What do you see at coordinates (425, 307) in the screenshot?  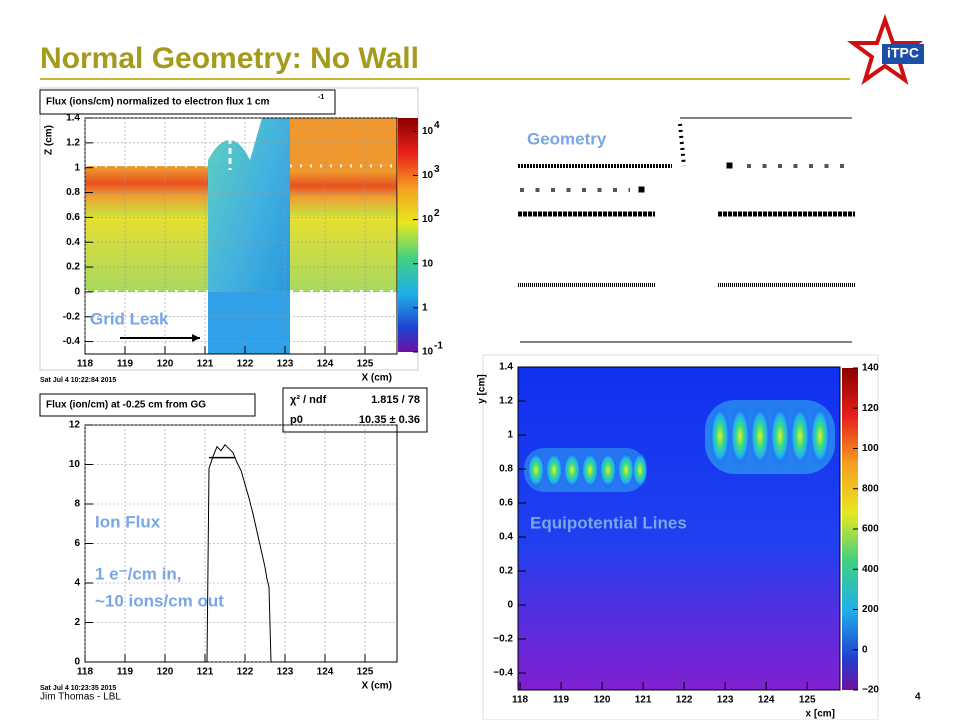 I see `colorbar-label: 1` at bounding box center [425, 307].